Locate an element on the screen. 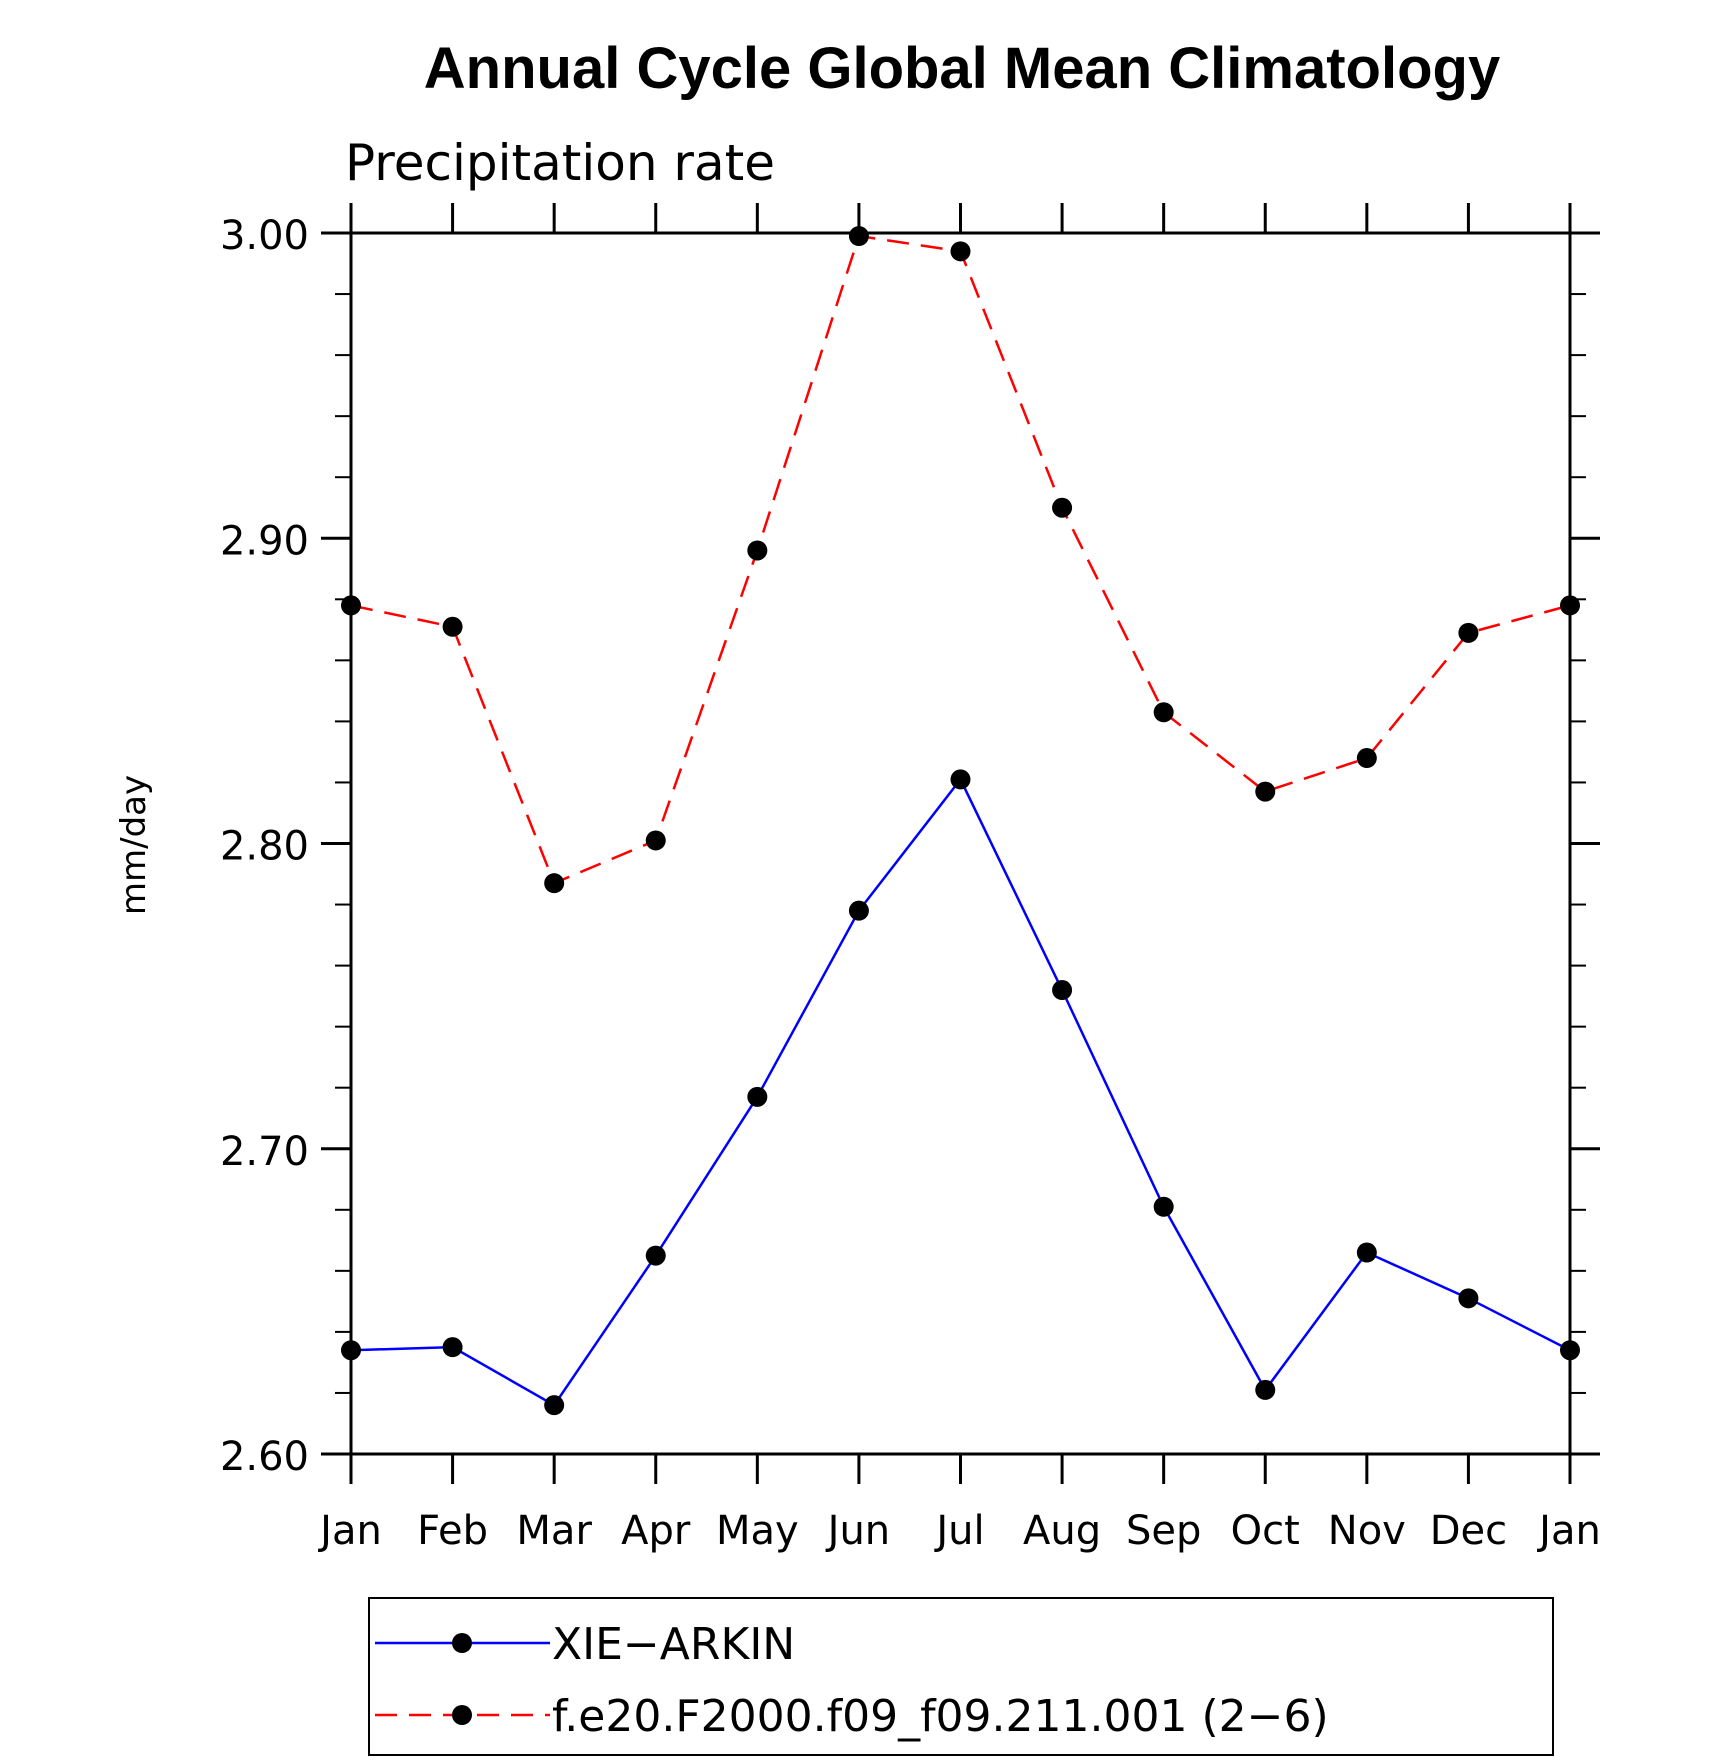 The image size is (1710, 1762). chart-subtitle: Precipitation rate is located at coordinates (560, 163).